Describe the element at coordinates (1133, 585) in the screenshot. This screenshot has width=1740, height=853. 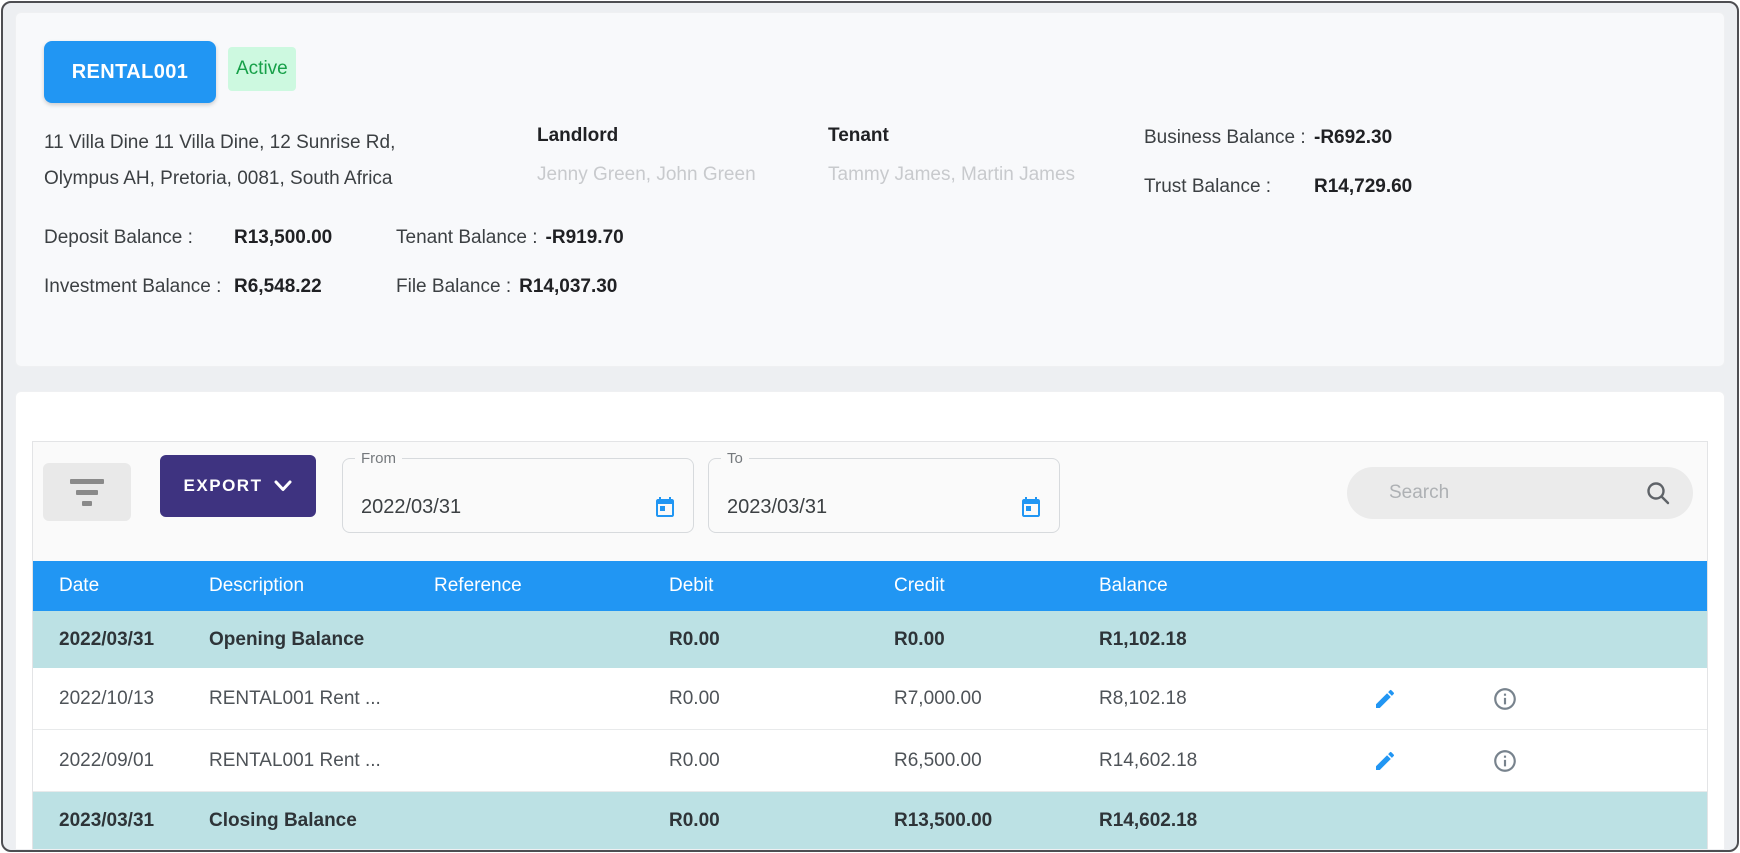
I see `column-header-balance: Balance` at that location.